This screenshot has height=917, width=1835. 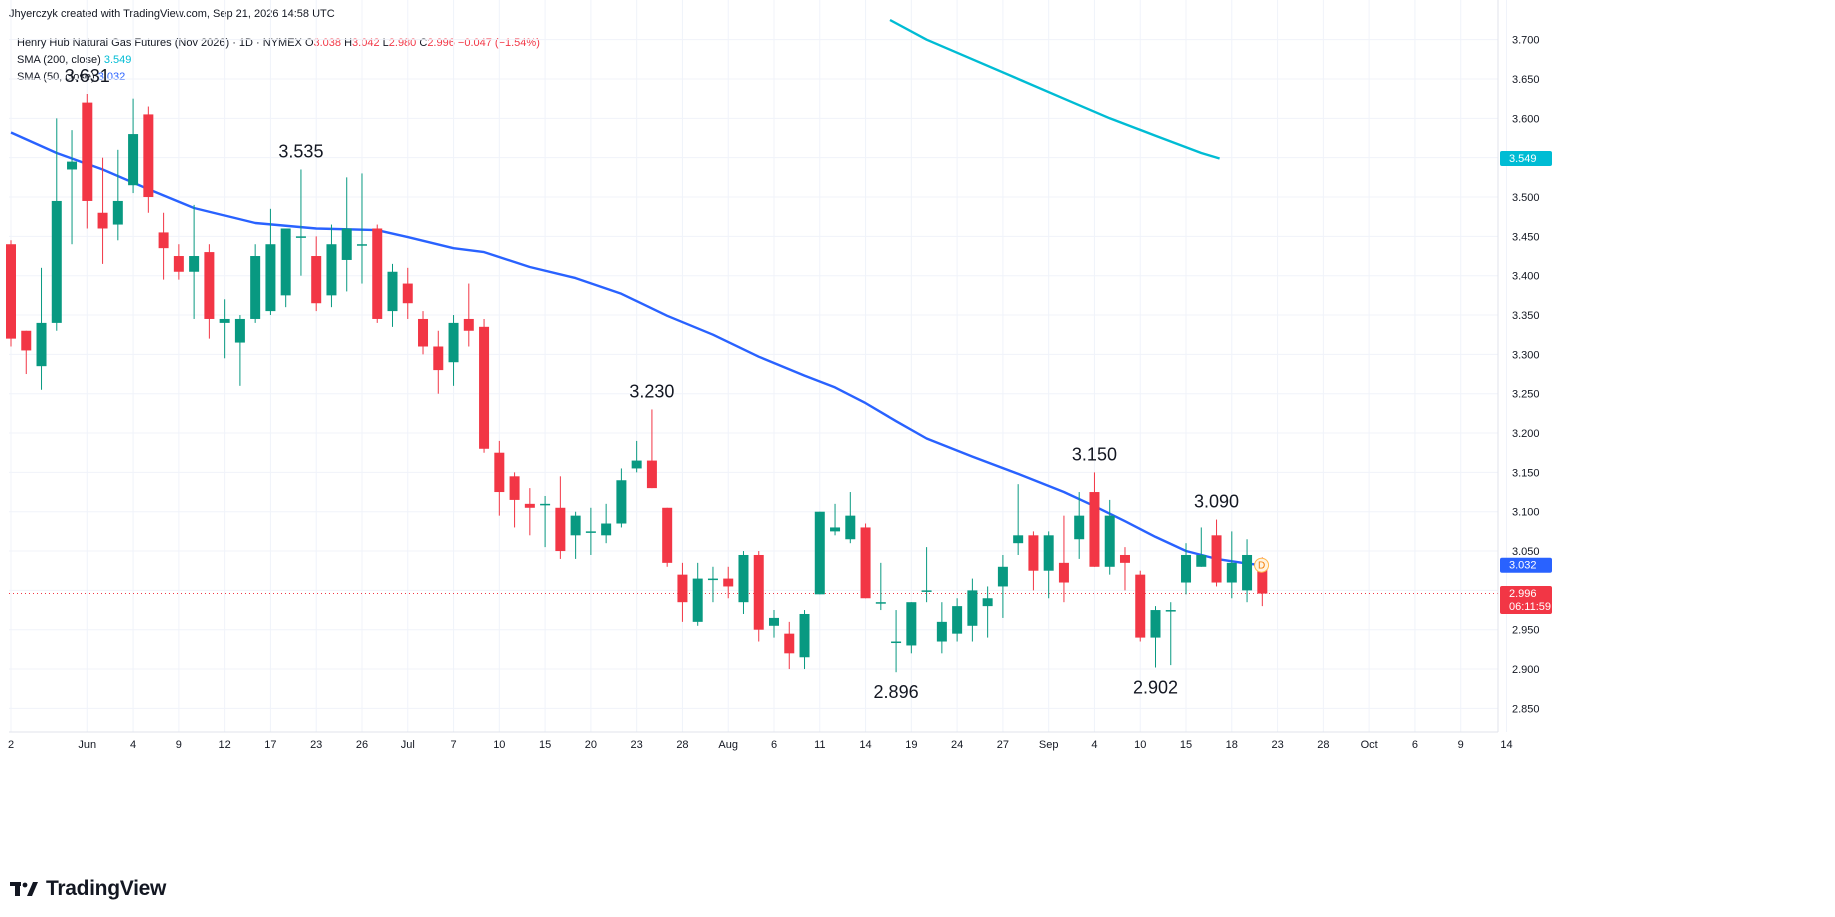 I want to click on time-tick-label: 7, so click(x=453, y=745).